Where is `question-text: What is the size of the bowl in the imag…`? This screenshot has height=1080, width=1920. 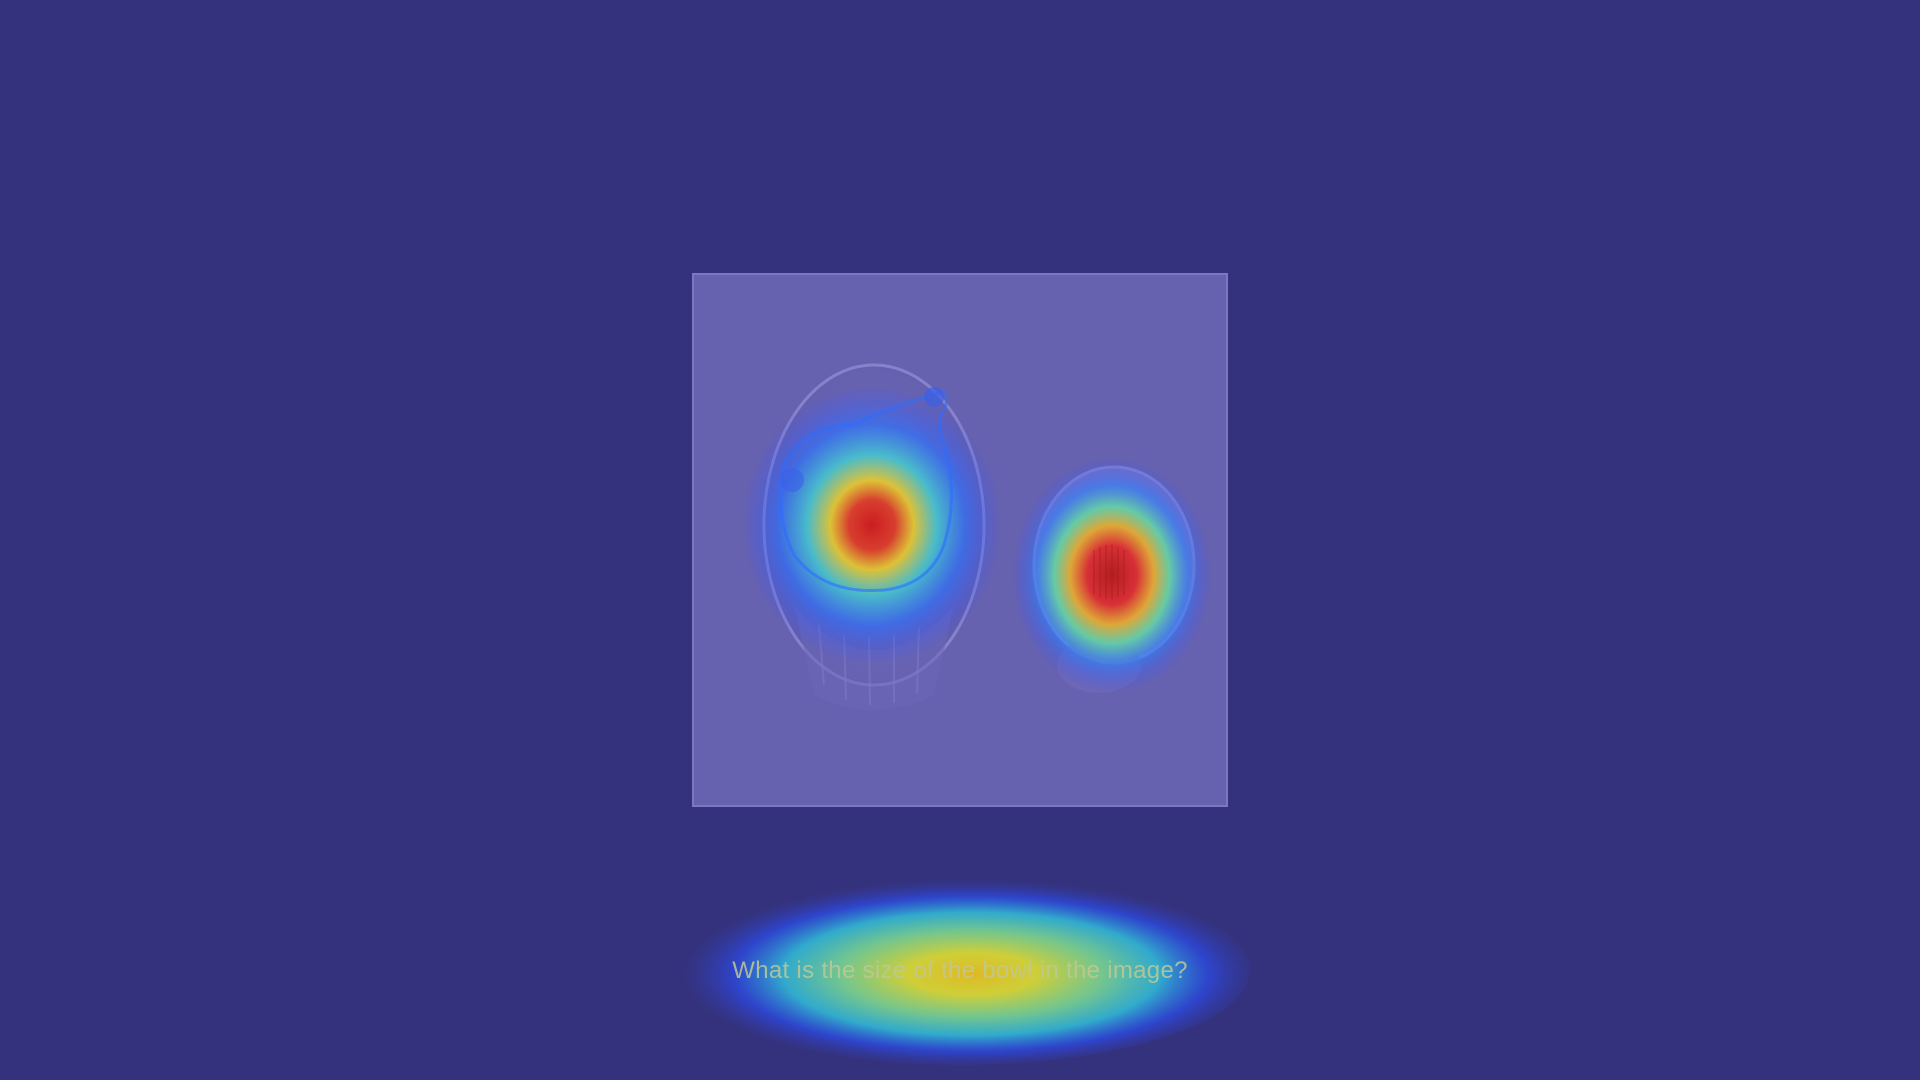
question-text: What is the size of the bowl in the imag… is located at coordinates (960, 970).